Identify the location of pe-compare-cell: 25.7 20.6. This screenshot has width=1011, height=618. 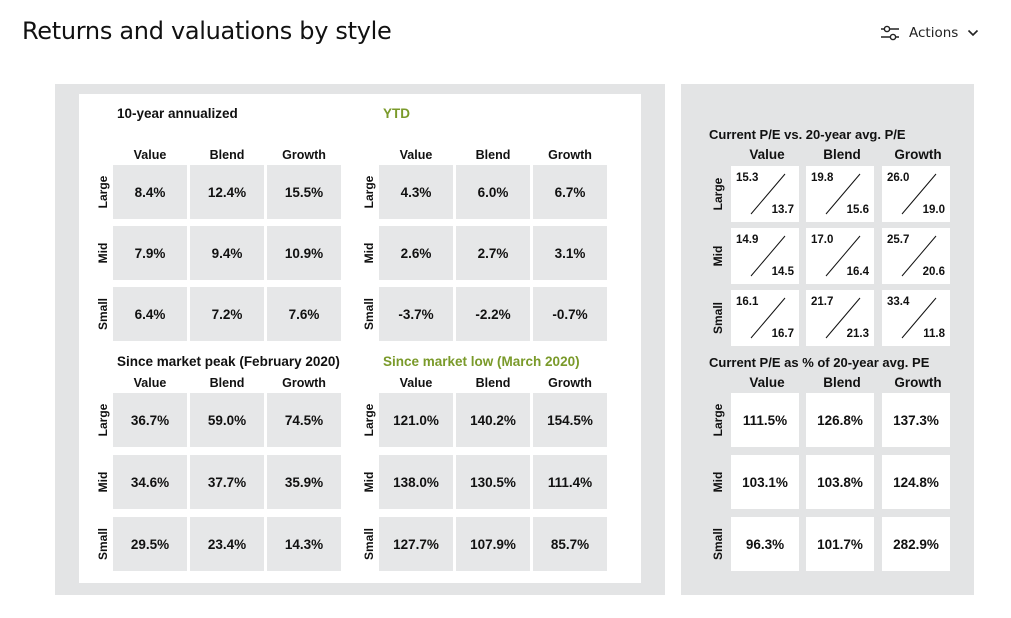
(916, 256).